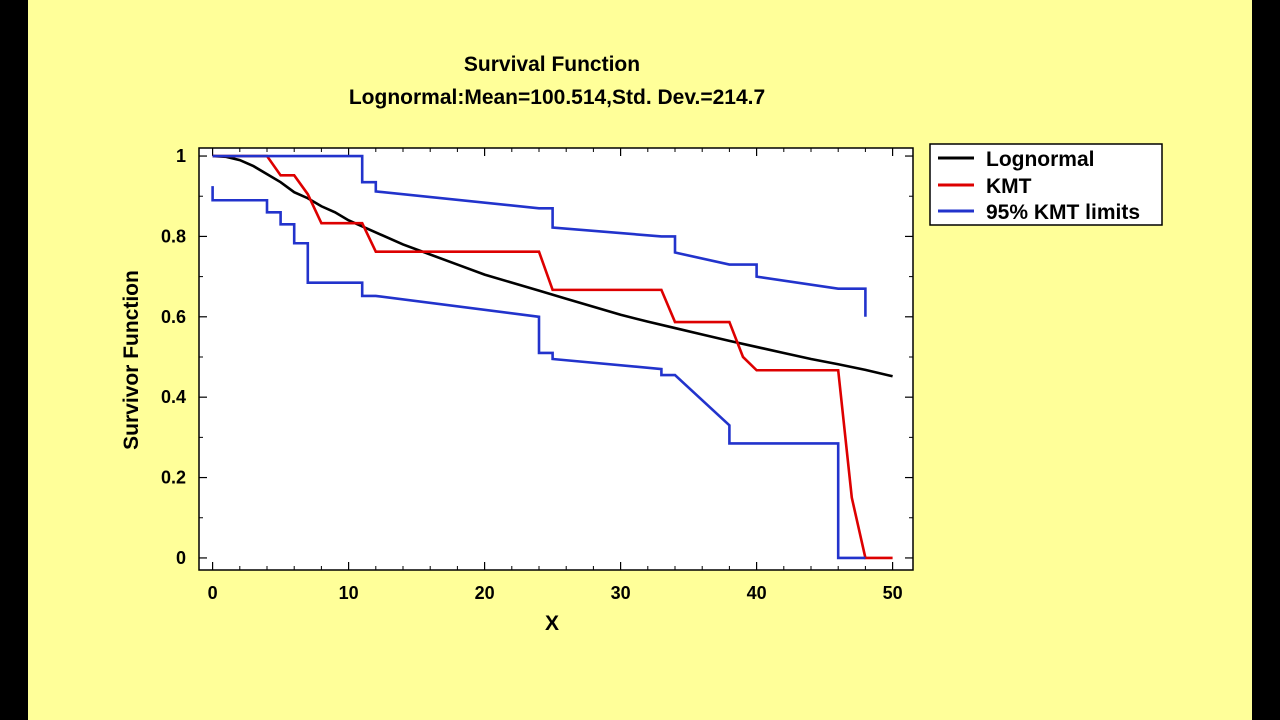  What do you see at coordinates (1046, 184) in the screenshot?
I see `legend: Lognormal KMT 95% KMT limits` at bounding box center [1046, 184].